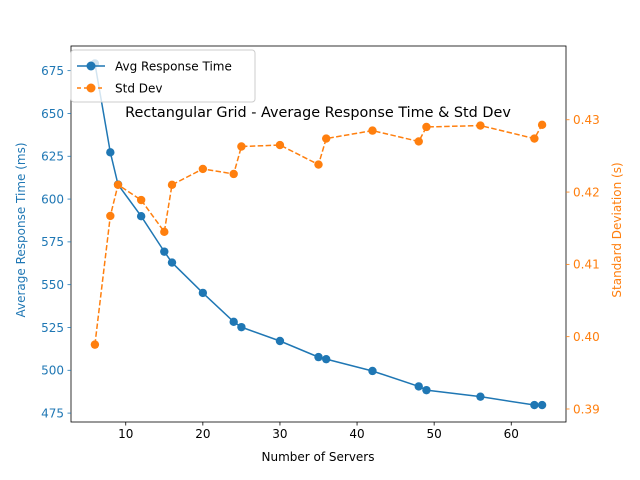 This screenshot has width=640, height=480. What do you see at coordinates (586, 192) in the screenshot?
I see `y-right-tick-label-3: 0.42` at bounding box center [586, 192].